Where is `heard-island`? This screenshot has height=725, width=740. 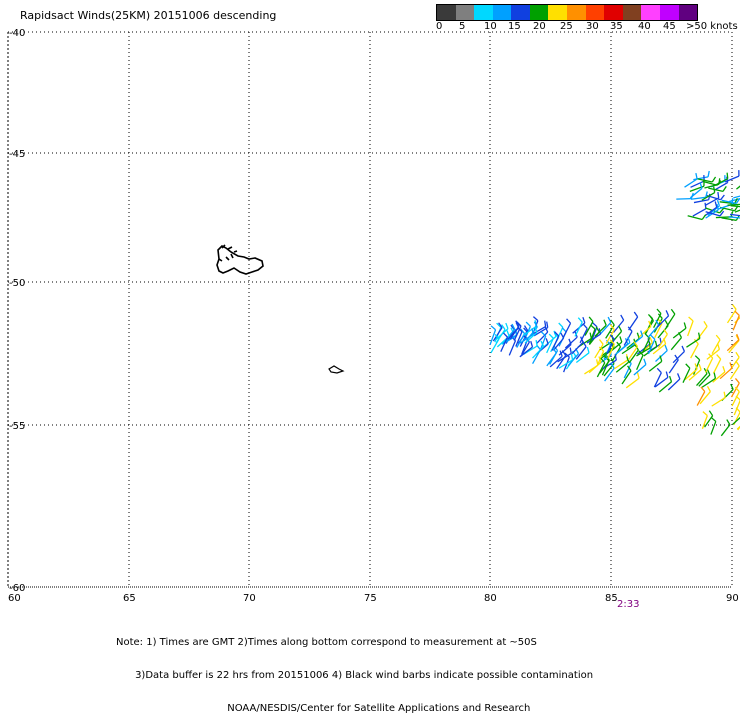
heard-island is located at coordinates (336, 369).